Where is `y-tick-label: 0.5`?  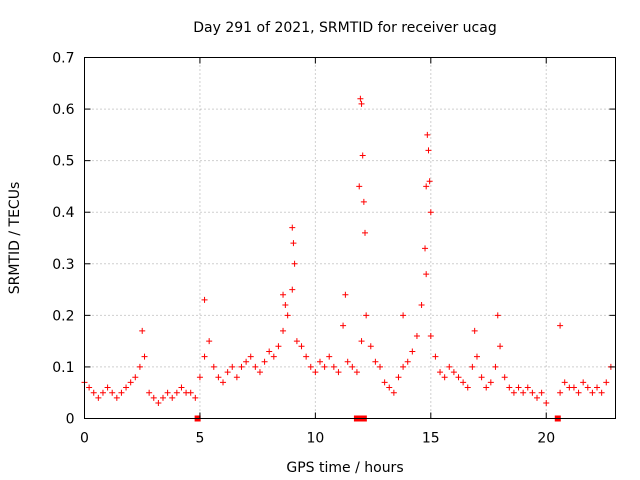 y-tick-label: 0.5 is located at coordinates (63, 162).